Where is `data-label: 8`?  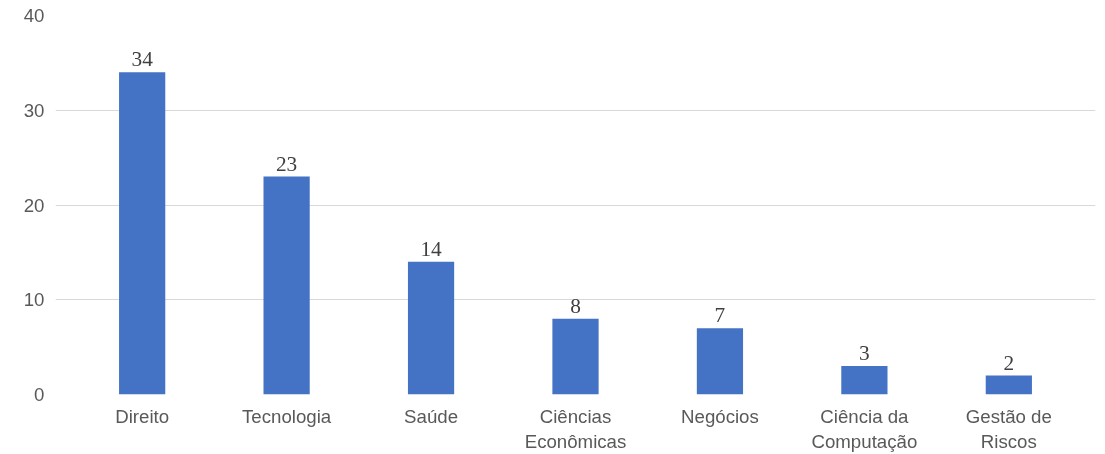
data-label: 8 is located at coordinates (575, 305).